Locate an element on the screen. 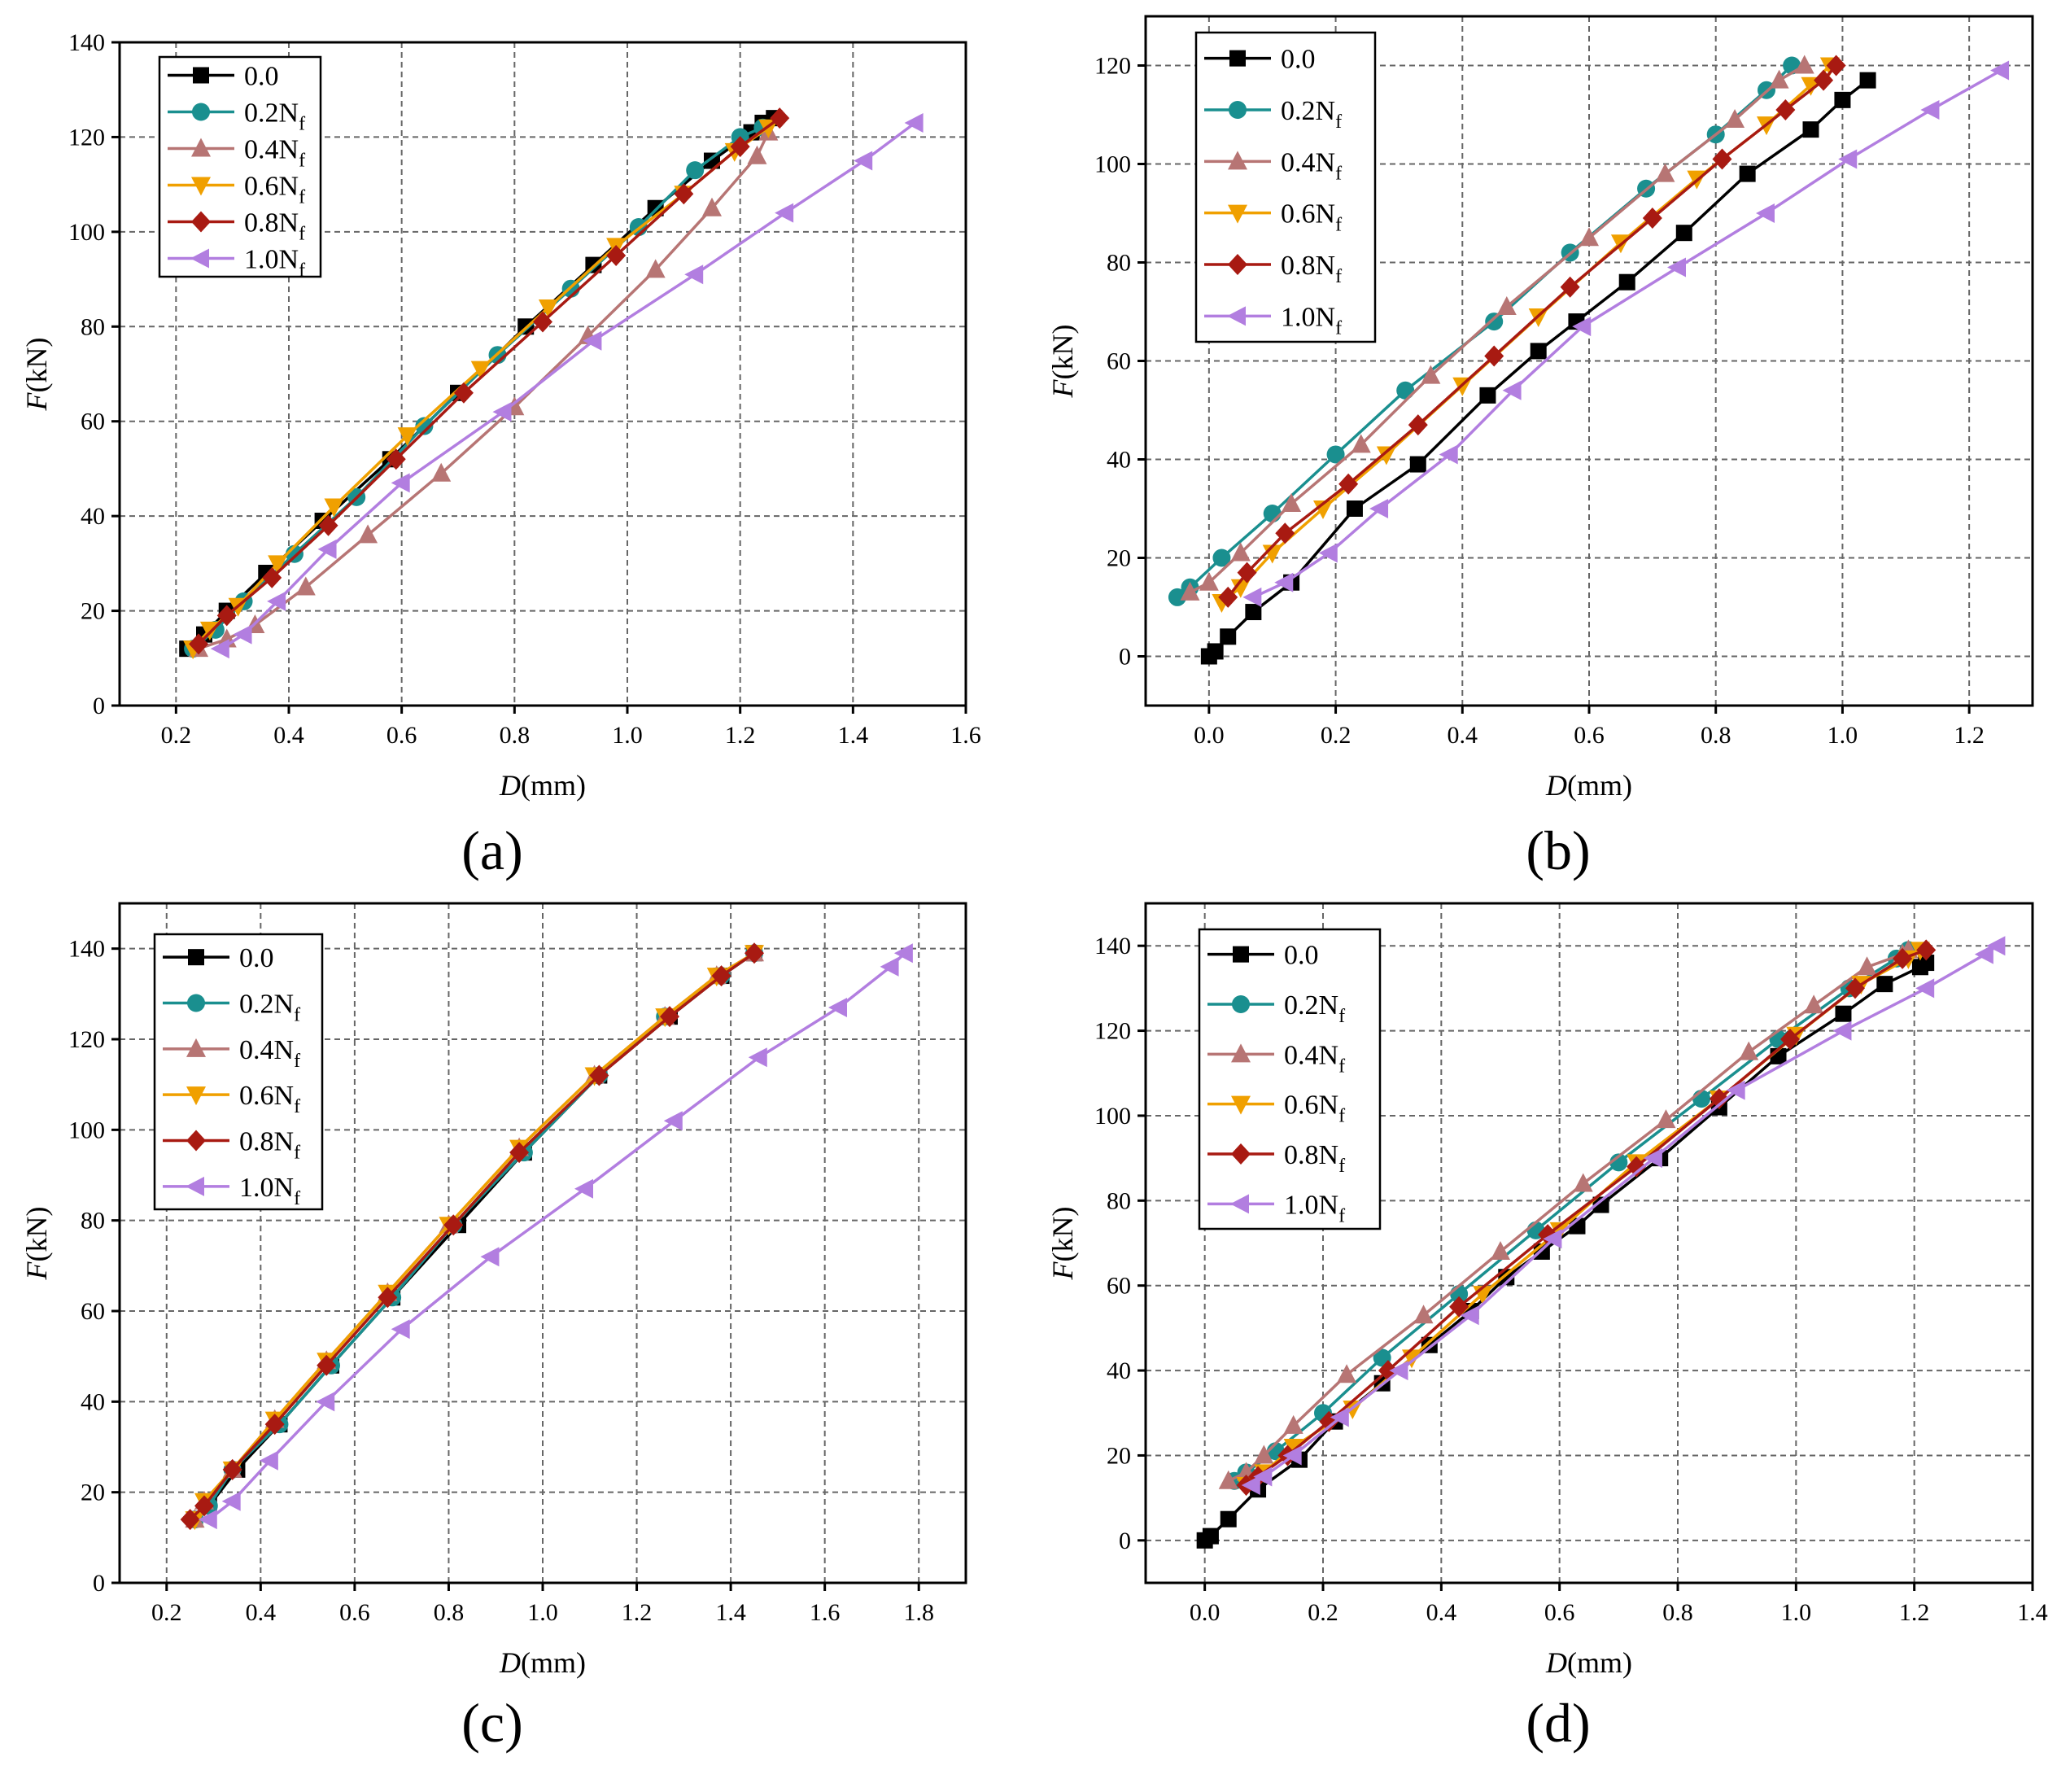 The height and width of the screenshot is (1792, 2048). legend-label-0.6Nf: 0.6Nf is located at coordinates (269, 1099).